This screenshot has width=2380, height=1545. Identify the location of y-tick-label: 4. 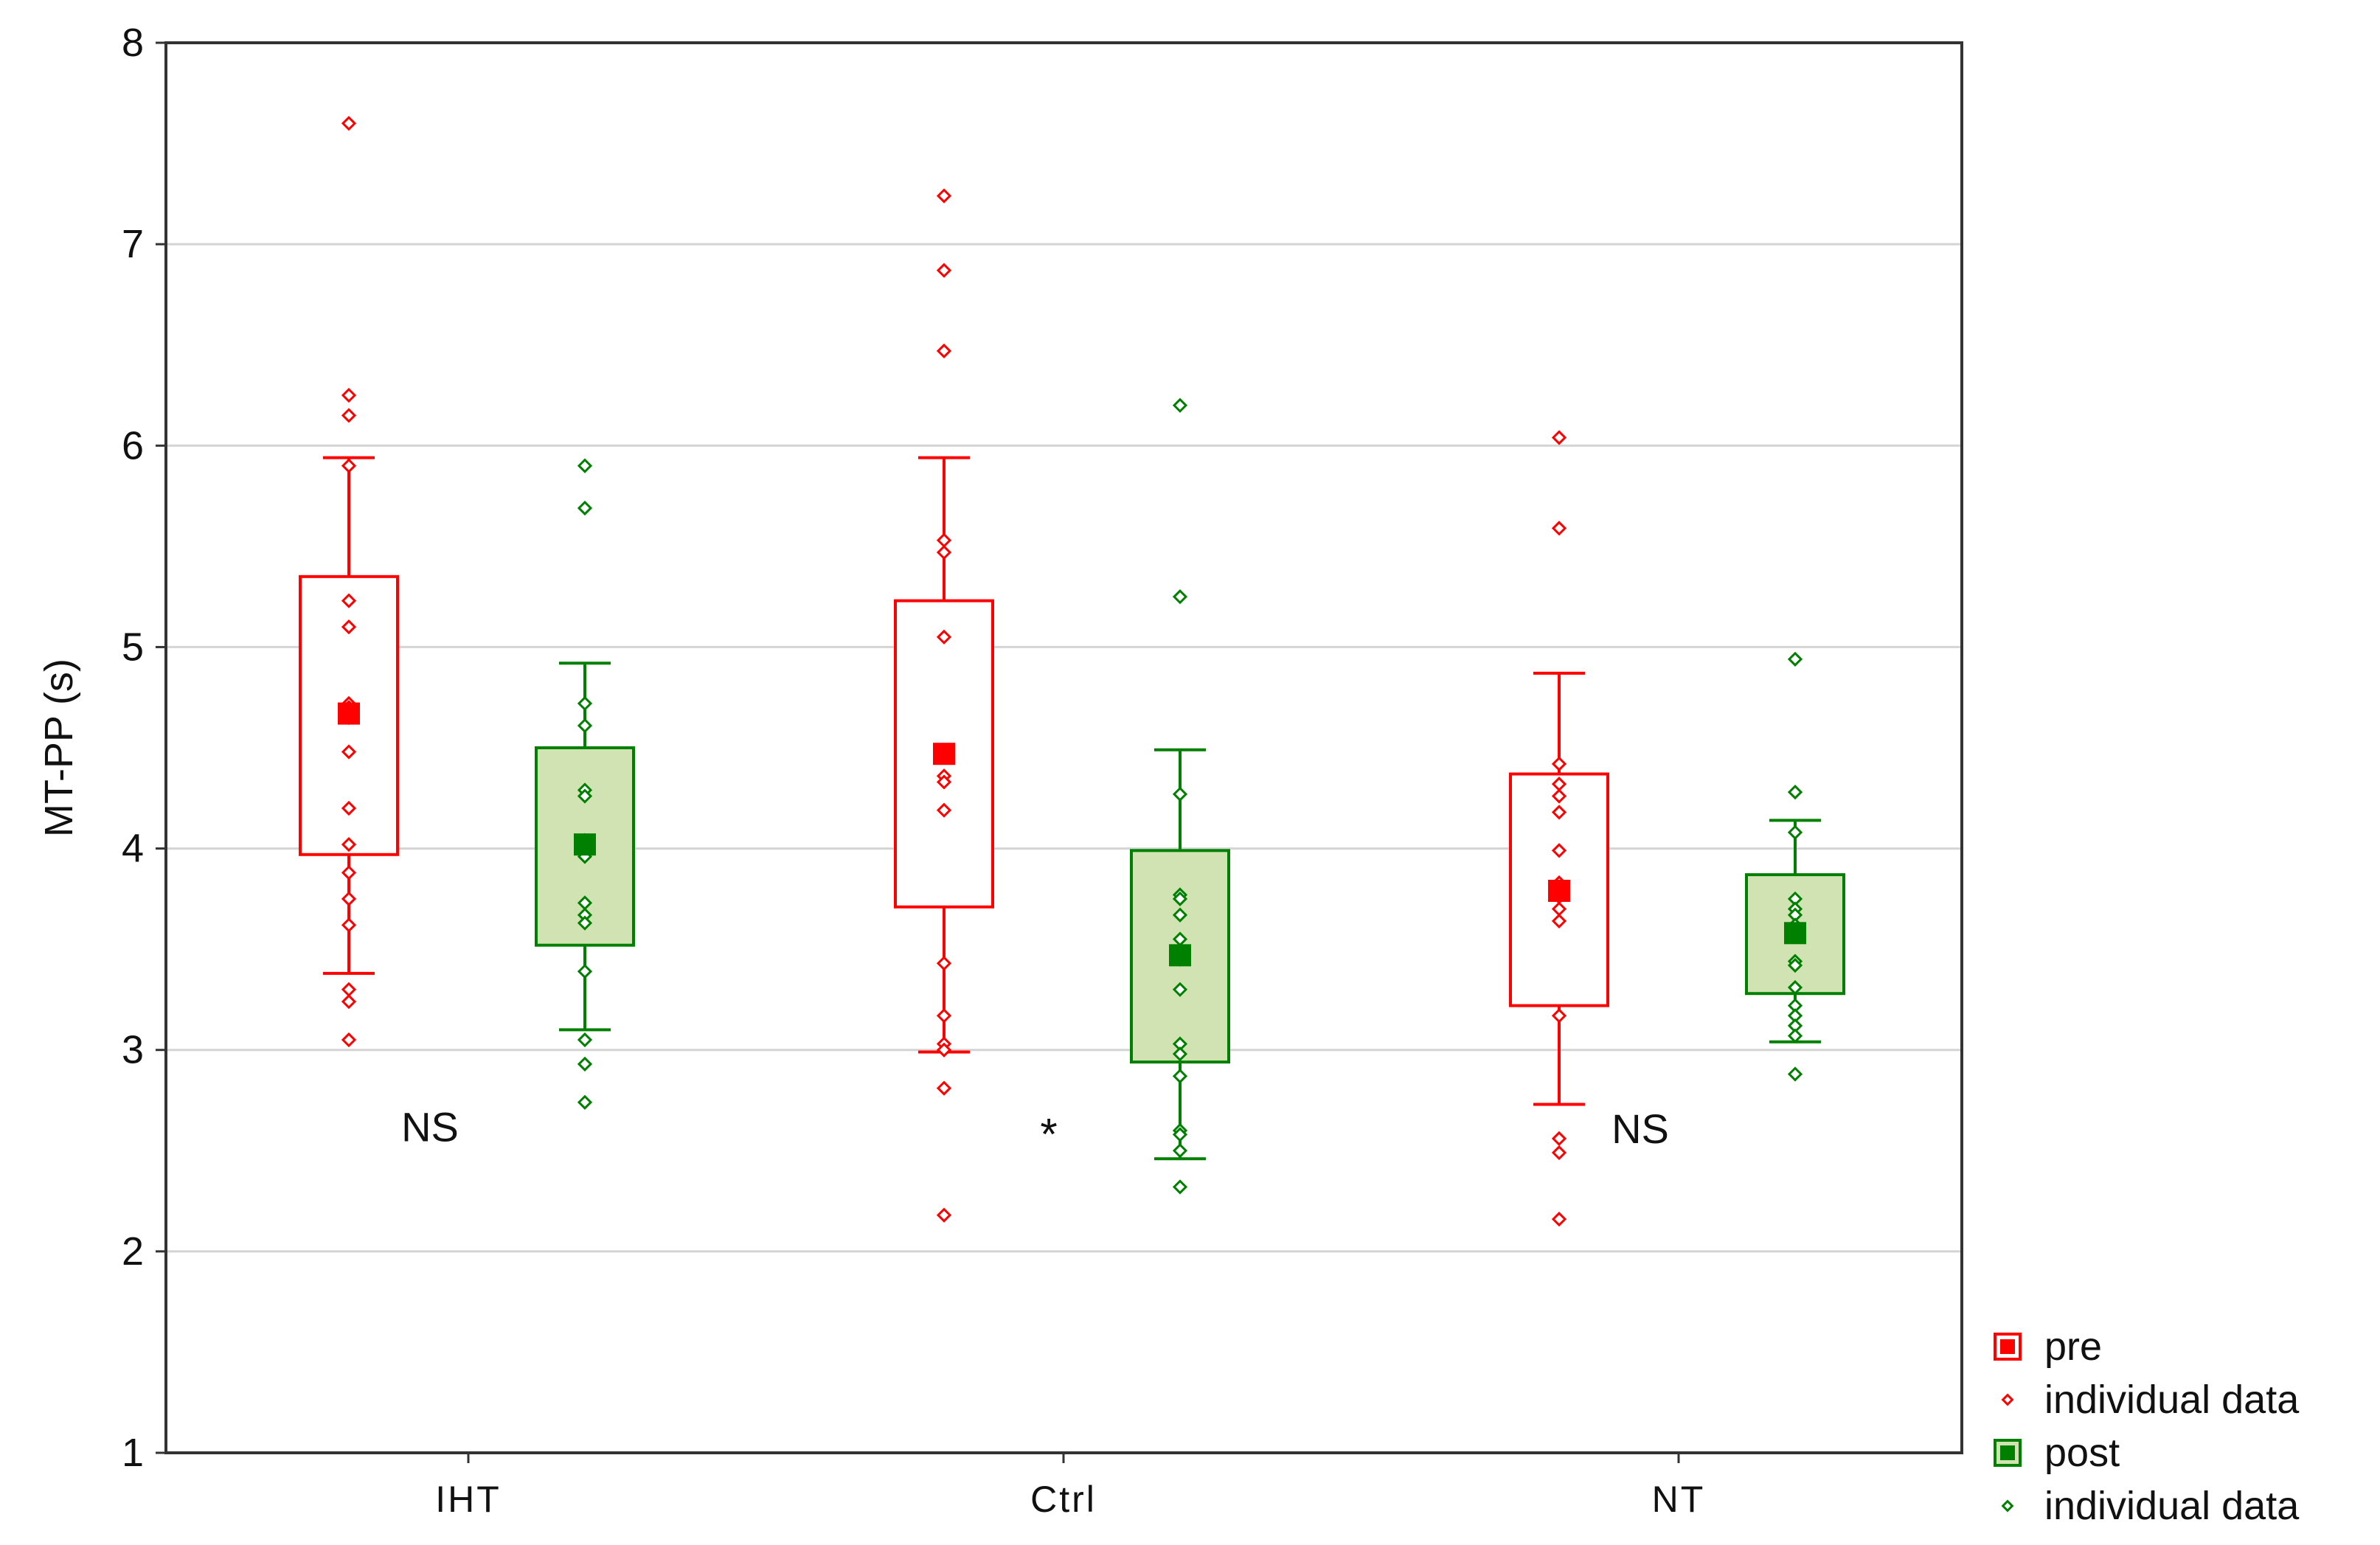
(133, 849).